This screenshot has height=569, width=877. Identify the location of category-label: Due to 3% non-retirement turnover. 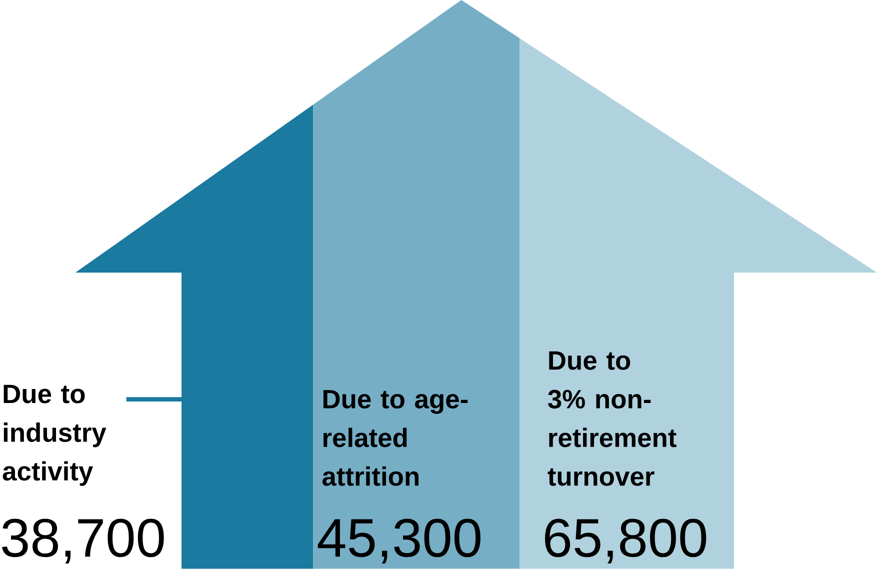
(612, 418).